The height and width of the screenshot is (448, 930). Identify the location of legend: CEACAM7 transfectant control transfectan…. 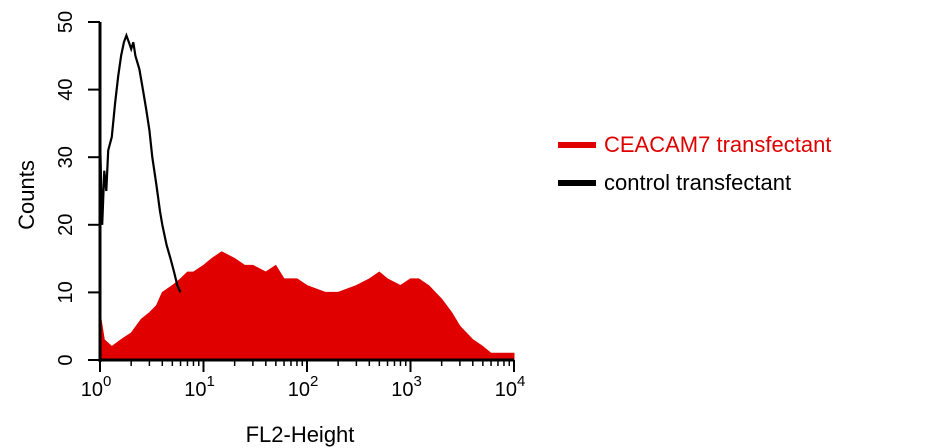
(694, 166).